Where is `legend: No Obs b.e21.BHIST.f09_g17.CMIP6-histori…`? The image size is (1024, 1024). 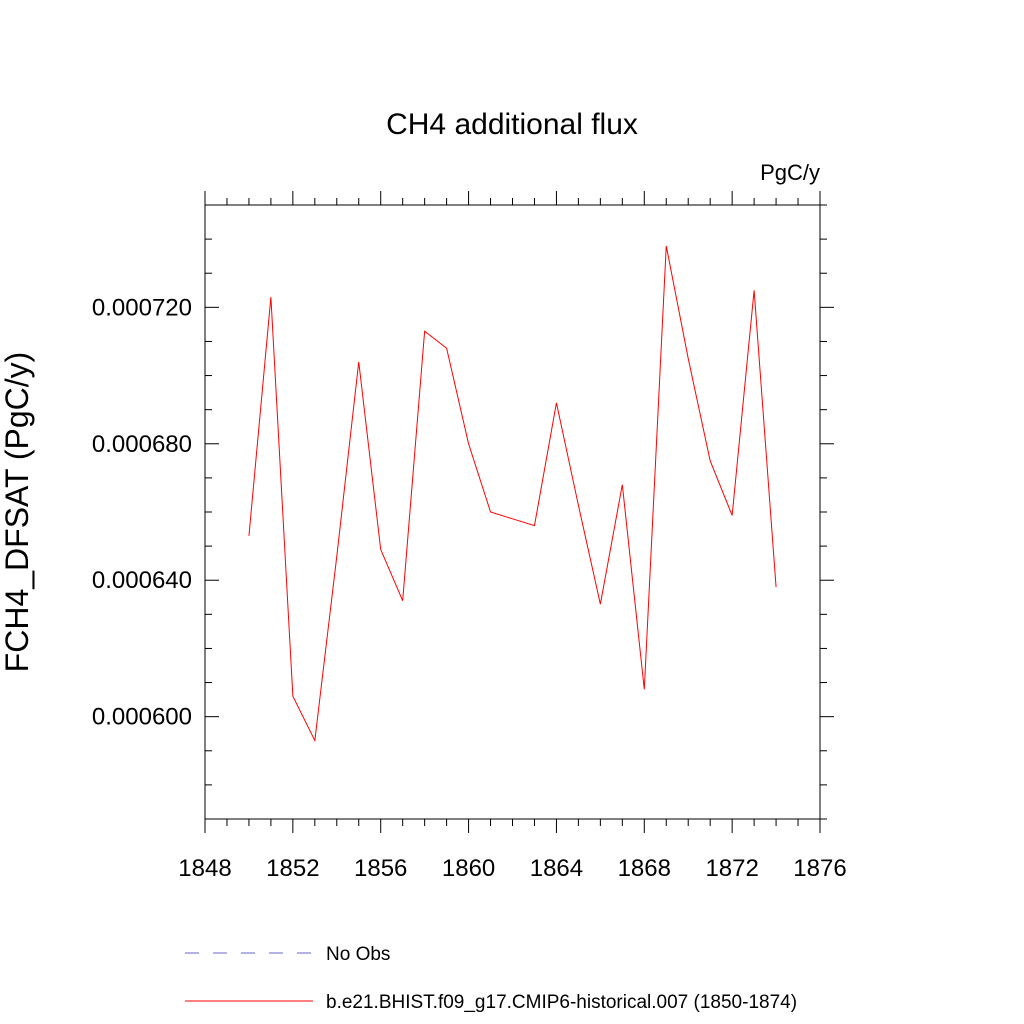 legend: No Obs b.e21.BHIST.f09_g17.CMIP6-histori… is located at coordinates (491, 978).